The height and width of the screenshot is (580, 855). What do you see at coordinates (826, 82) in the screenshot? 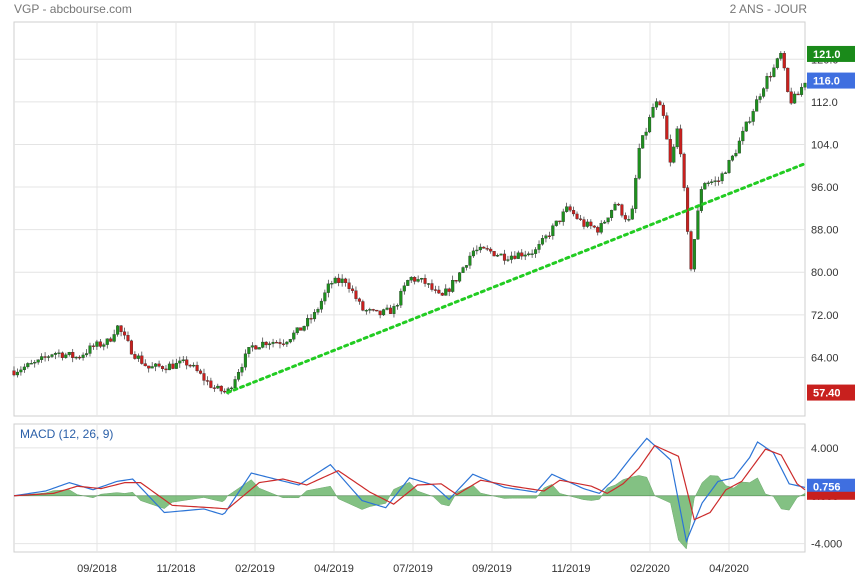
I see `price-badge-label: 116.0` at bounding box center [826, 82].